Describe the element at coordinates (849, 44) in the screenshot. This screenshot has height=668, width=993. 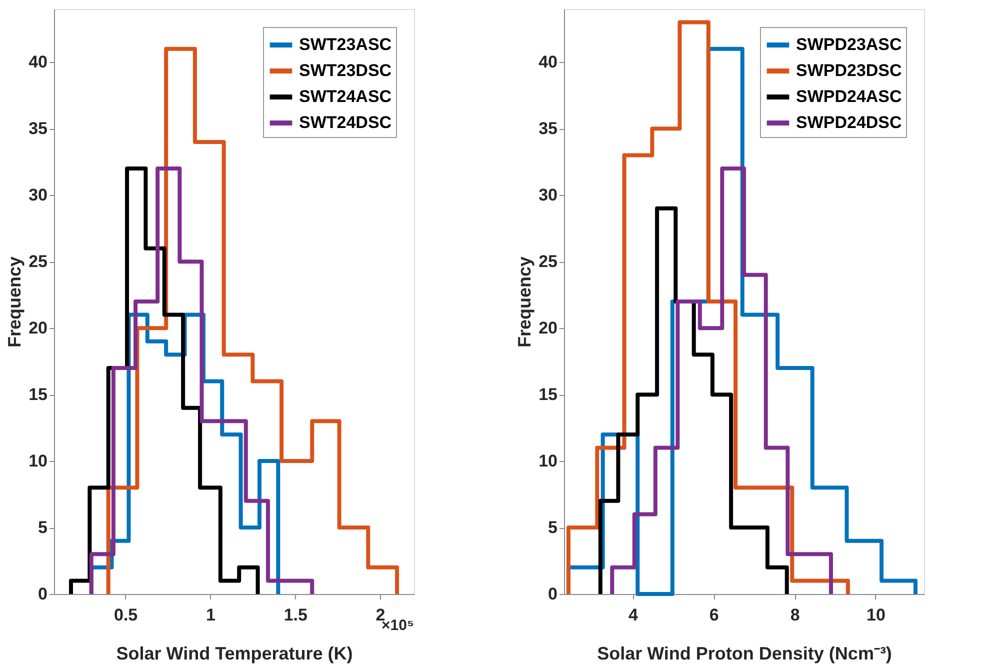
I see `legend-label: SWPD23ASC` at that location.